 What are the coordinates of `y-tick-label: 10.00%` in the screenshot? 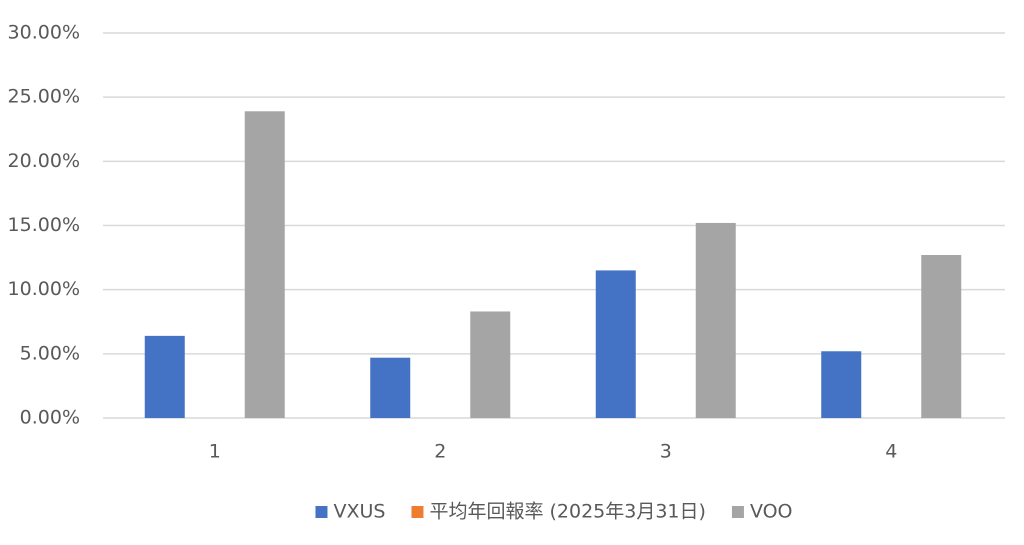 It's located at (44, 289).